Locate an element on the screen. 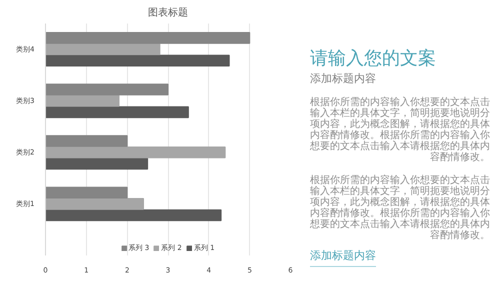  text: 请输入您的文案 is located at coordinates (373, 59).